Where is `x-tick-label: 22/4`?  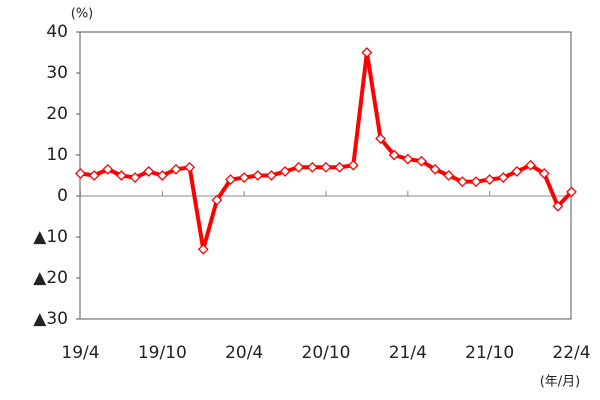 x-tick-label: 22/4 is located at coordinates (571, 353).